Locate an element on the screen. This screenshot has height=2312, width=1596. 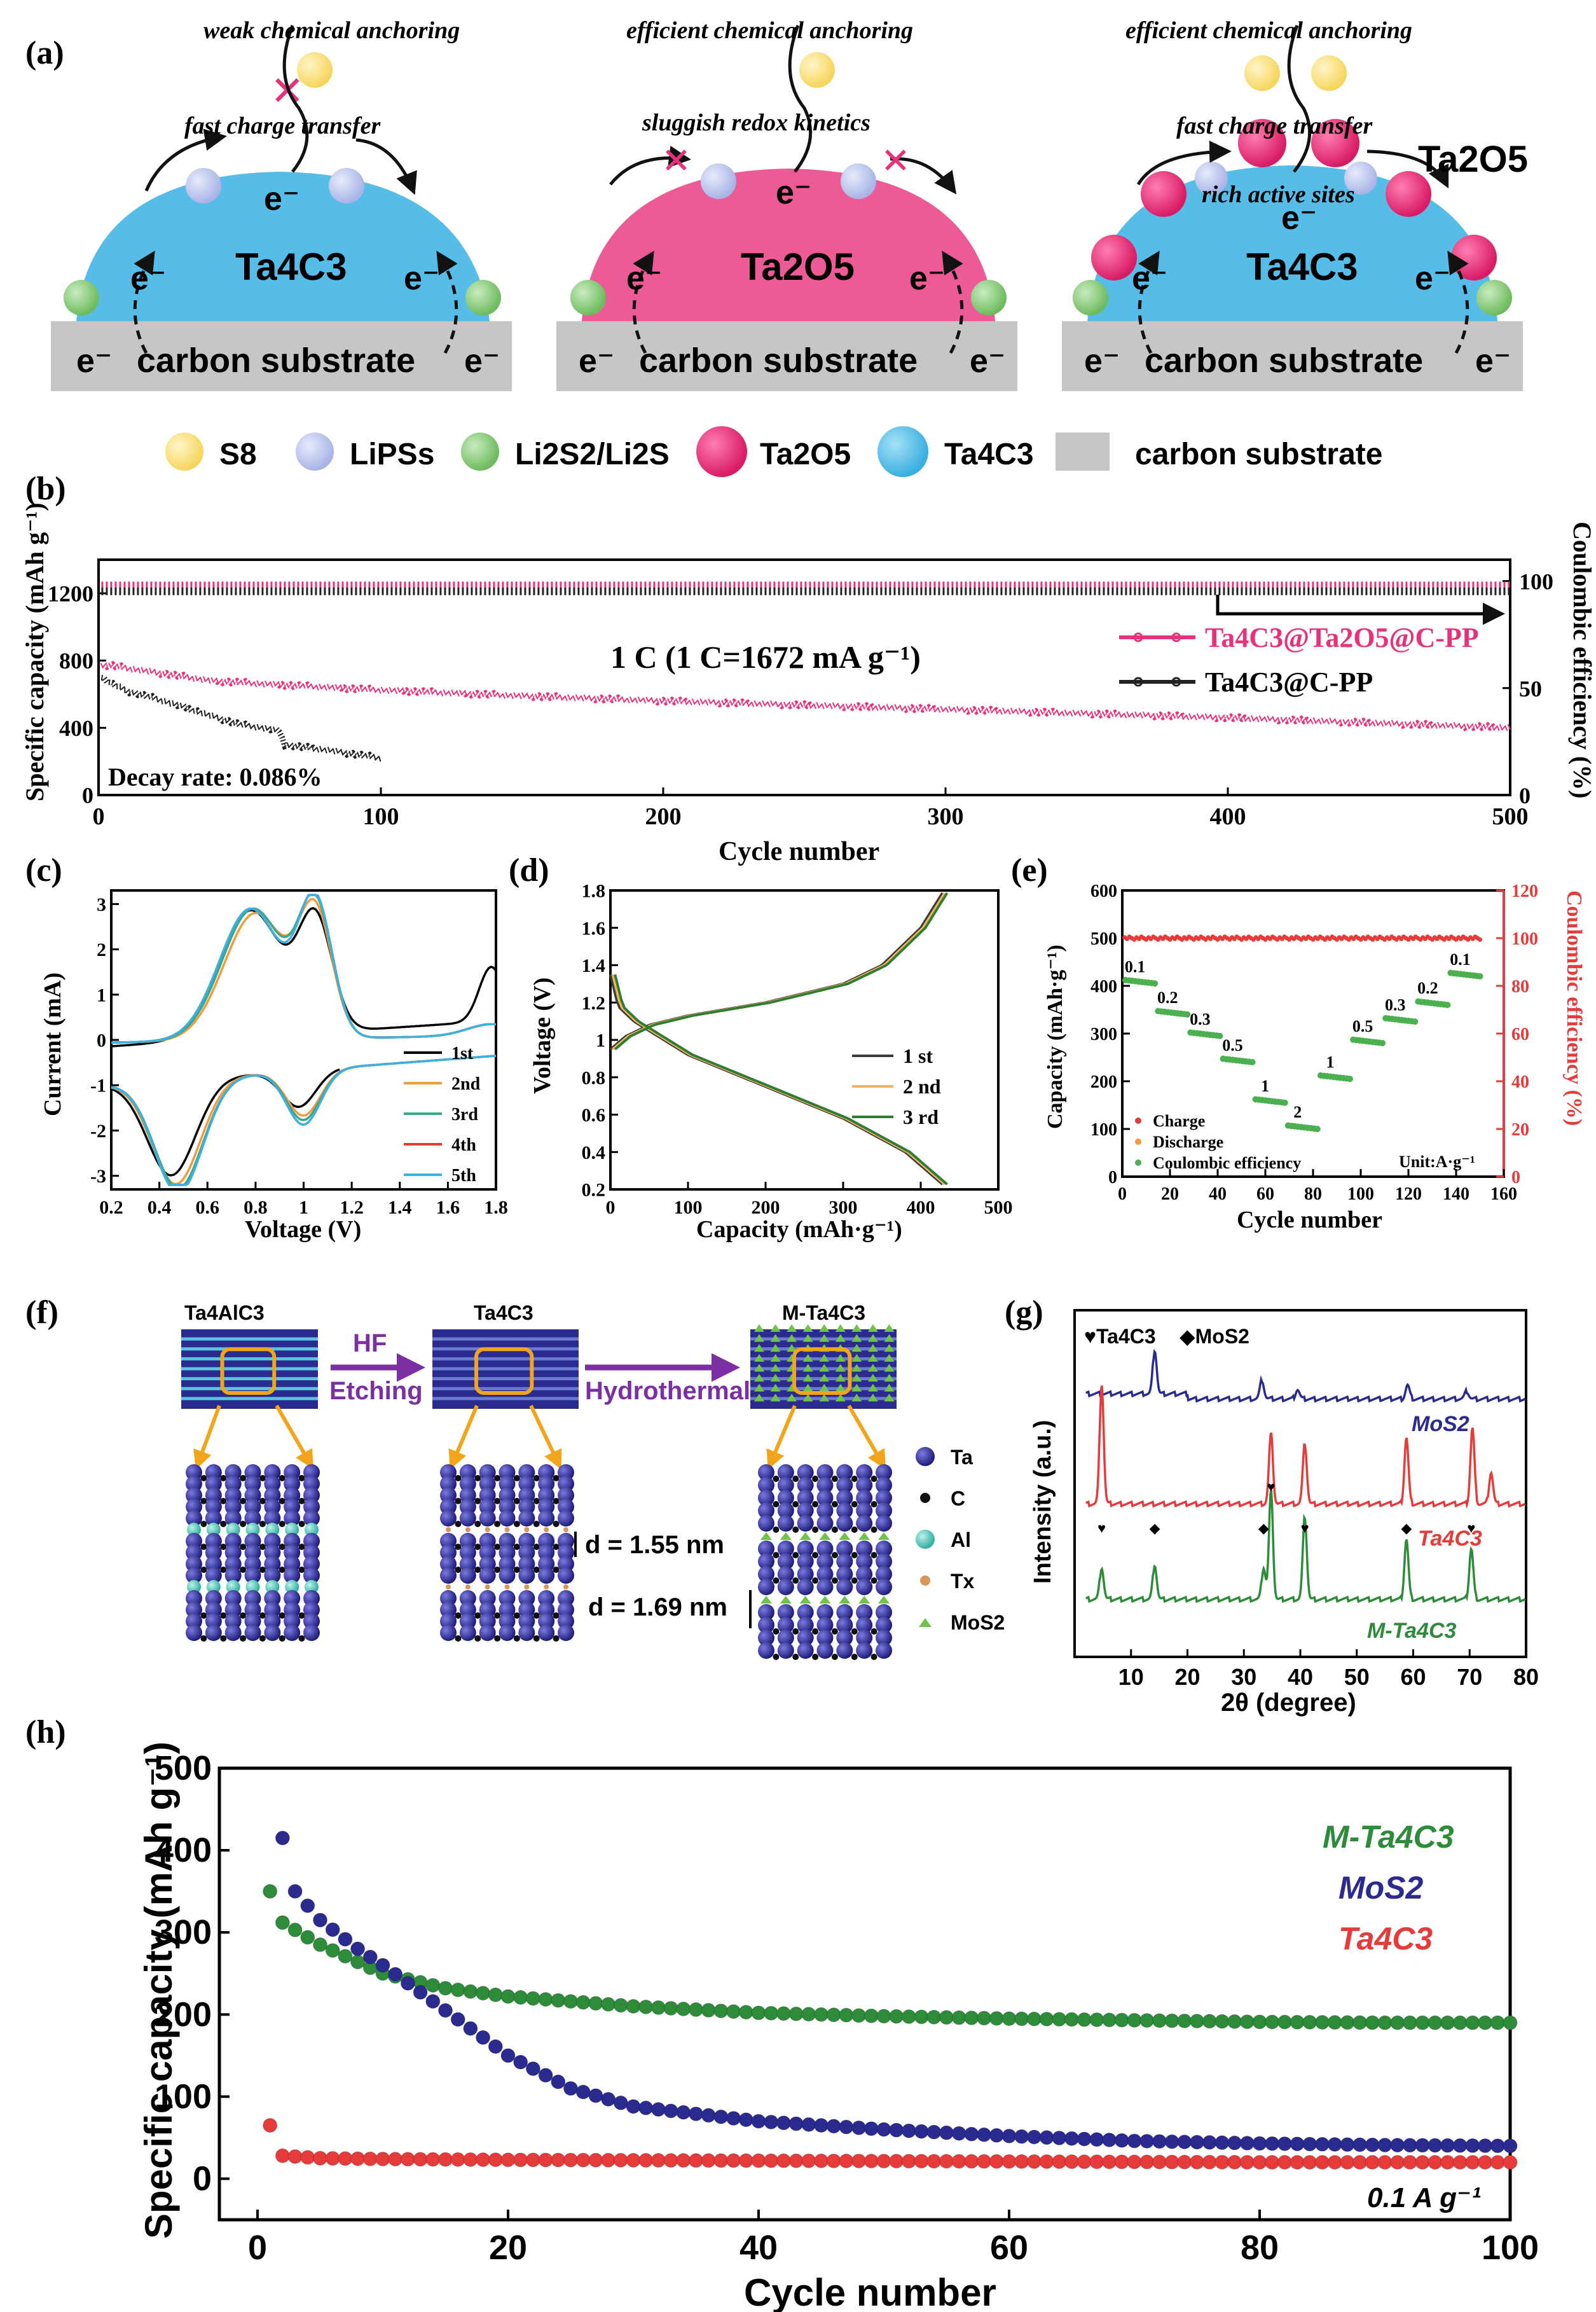
xrd-label-M-Ta4C3: M-Ta4C3 is located at coordinates (1412, 1631).